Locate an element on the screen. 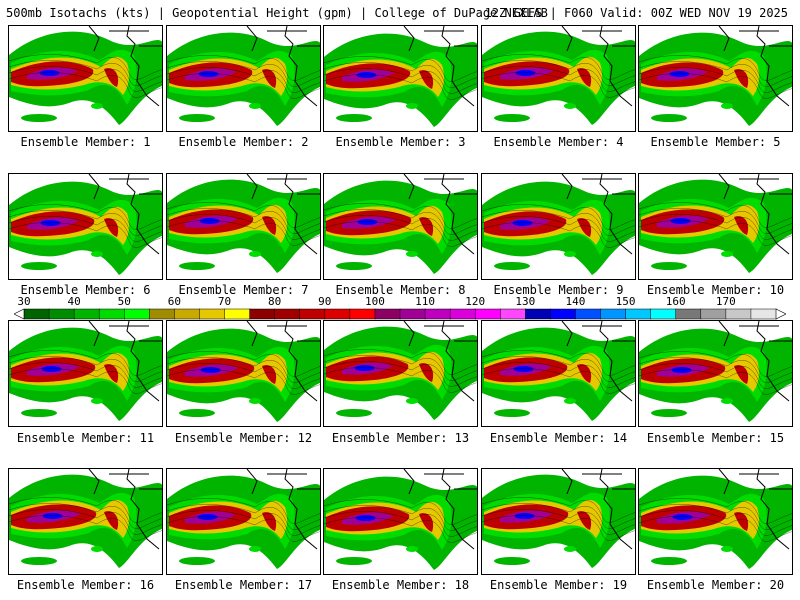  colorbar-tick-label: 90 is located at coordinates (325, 301).